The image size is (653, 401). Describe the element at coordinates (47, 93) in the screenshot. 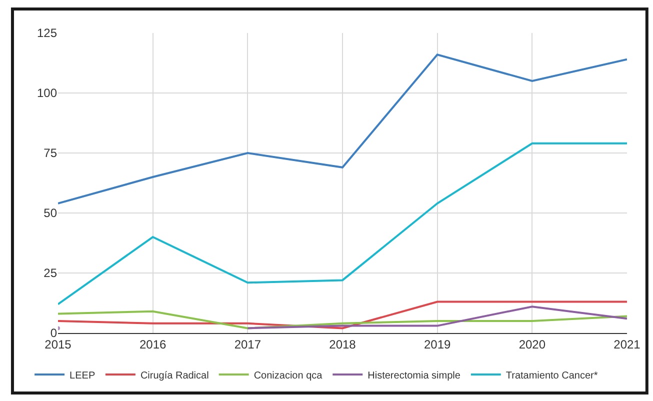

I see `y-tick-label: 100` at that location.